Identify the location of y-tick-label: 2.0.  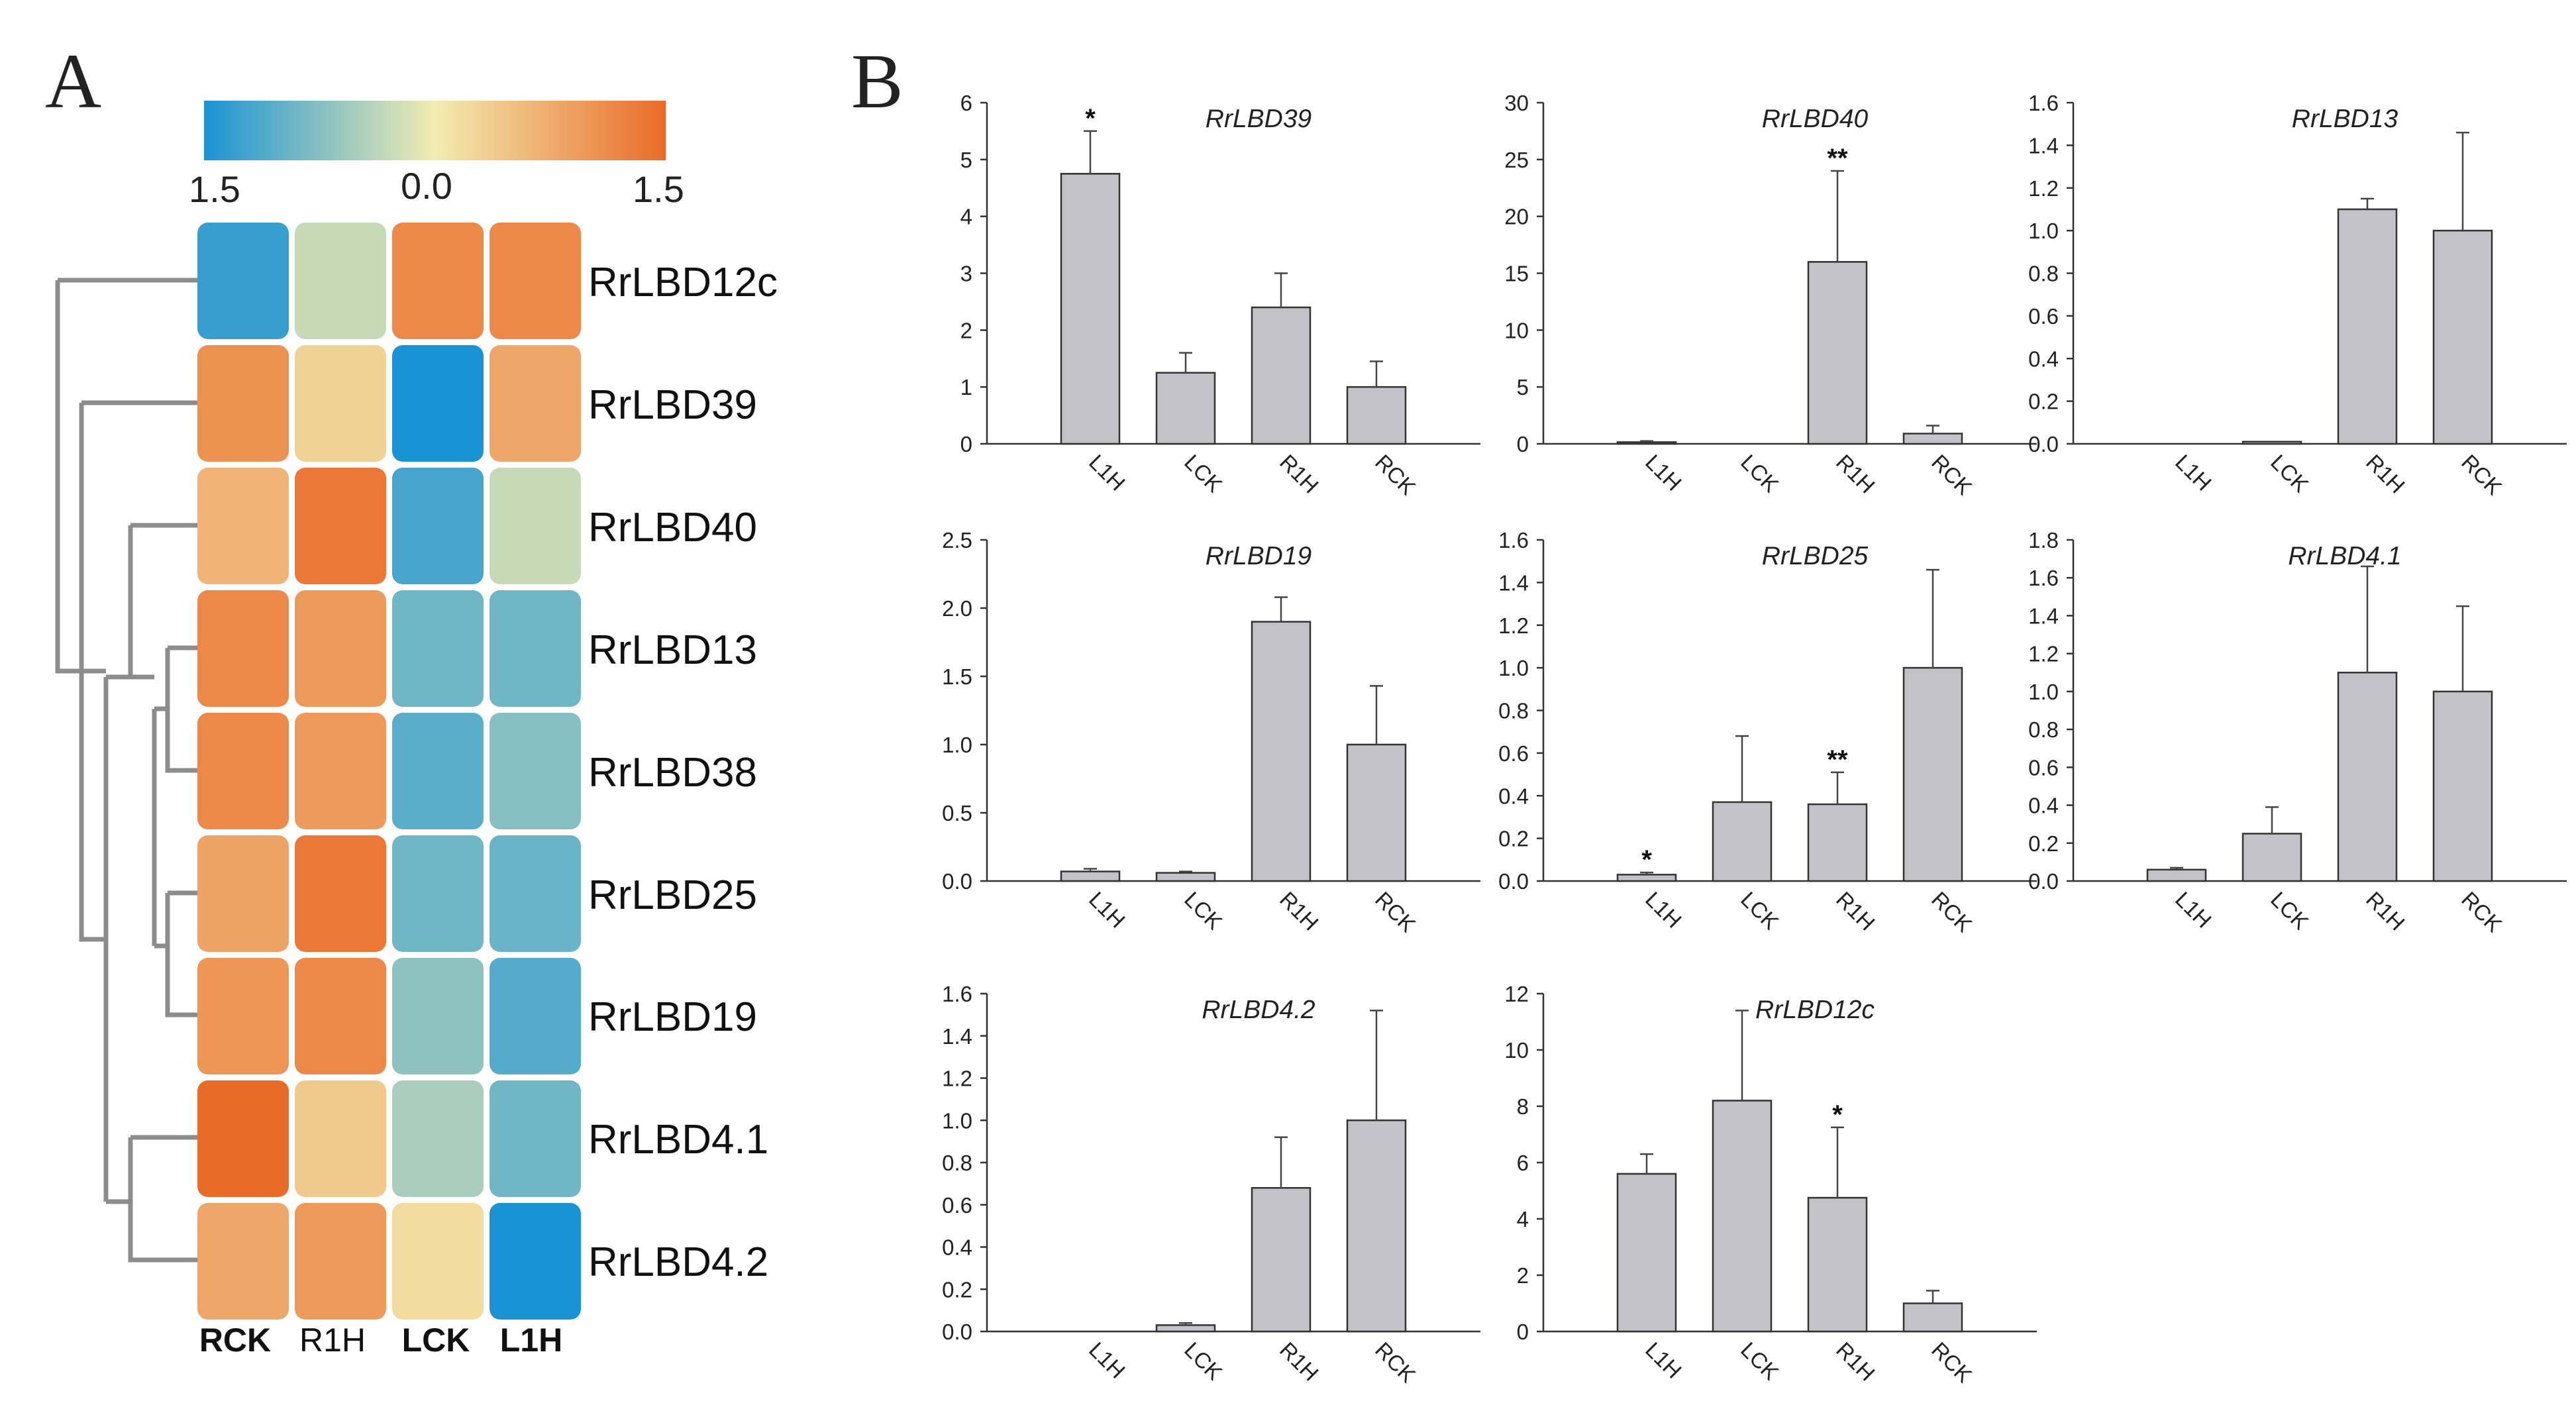
(957, 608).